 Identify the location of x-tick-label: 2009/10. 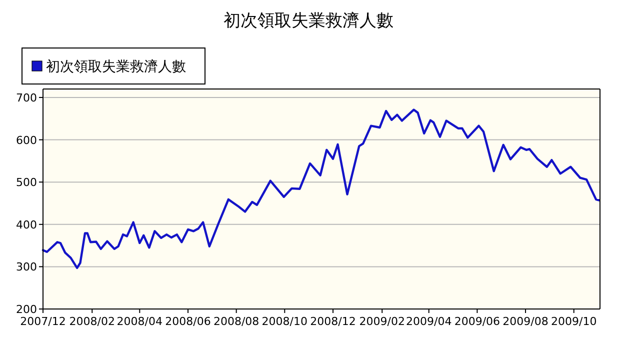
(574, 321).